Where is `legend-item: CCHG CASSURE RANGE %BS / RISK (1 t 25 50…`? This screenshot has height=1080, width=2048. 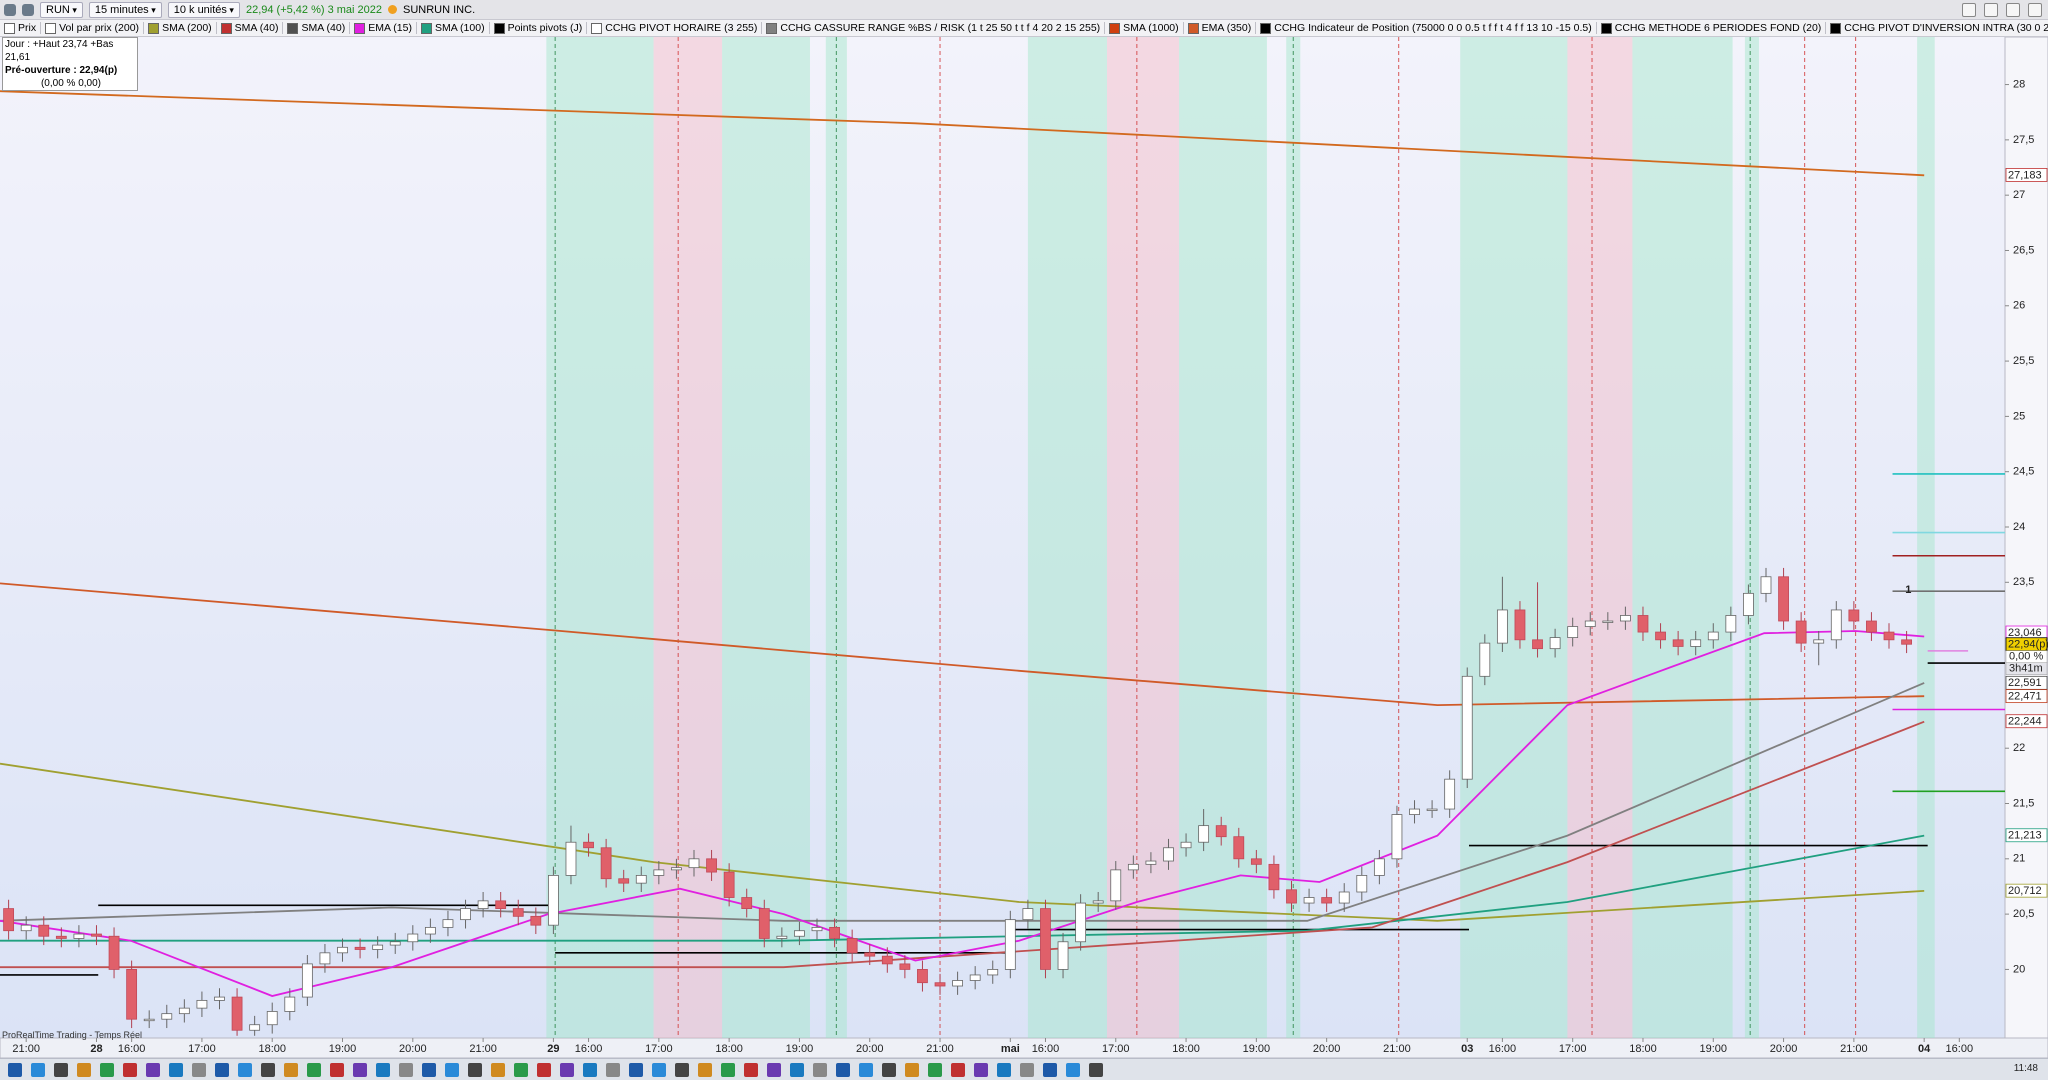 legend-item: CCHG CASSURE RANGE %BS / RISK (1 t 25 50… is located at coordinates (936, 28).